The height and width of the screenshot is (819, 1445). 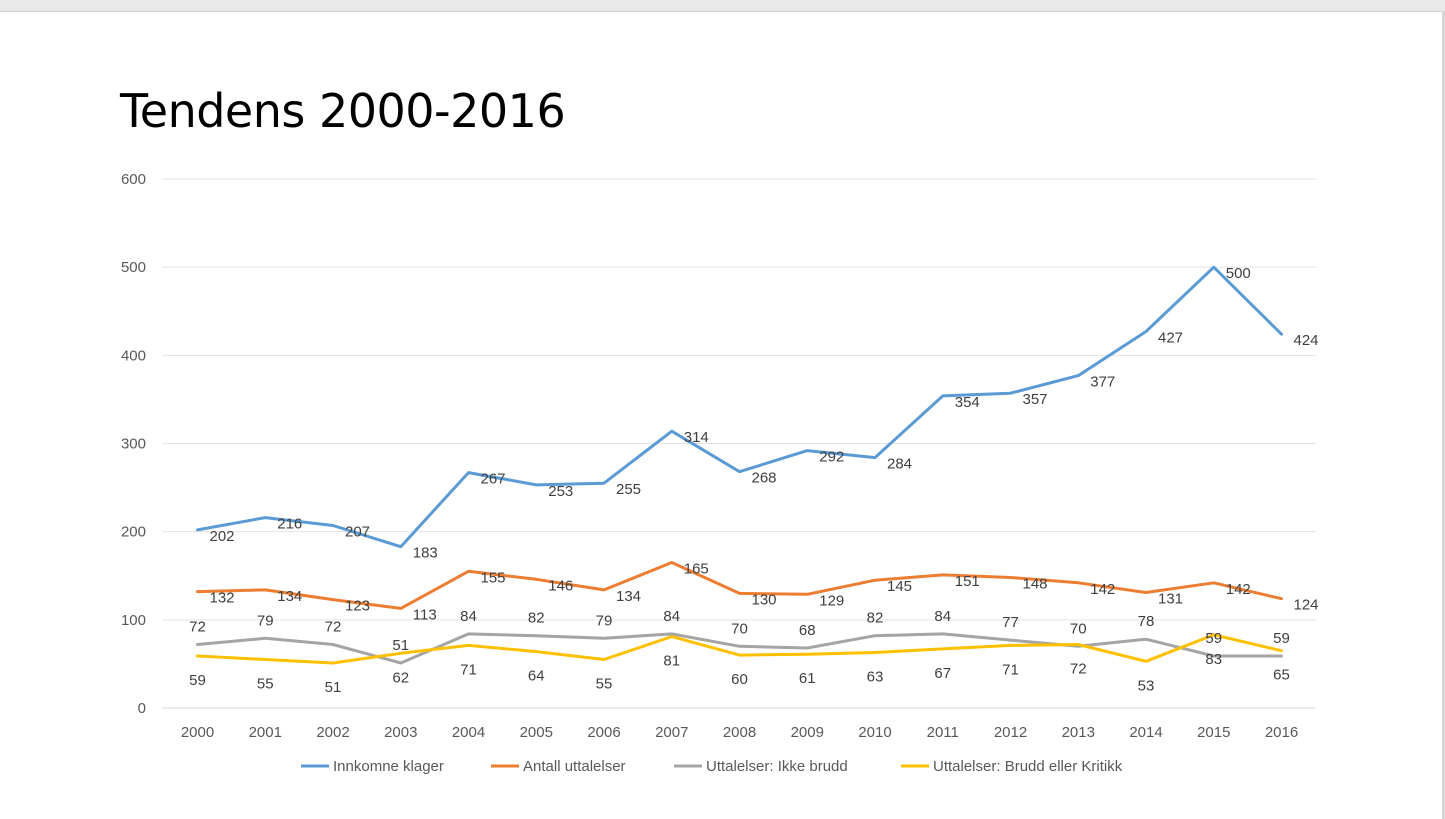 I want to click on data-label: 354, so click(x=967, y=402).